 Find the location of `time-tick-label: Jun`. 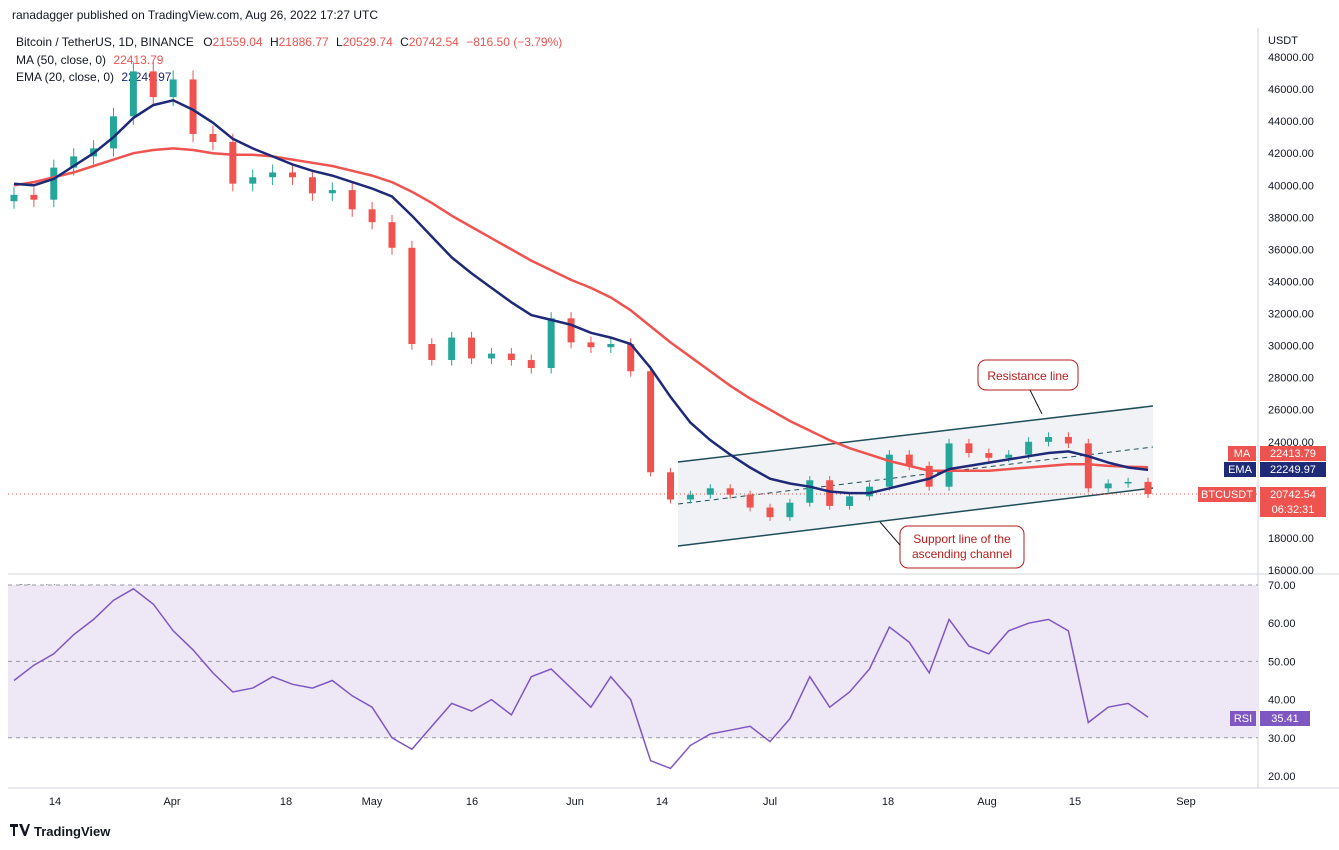

time-tick-label: Jun is located at coordinates (575, 802).